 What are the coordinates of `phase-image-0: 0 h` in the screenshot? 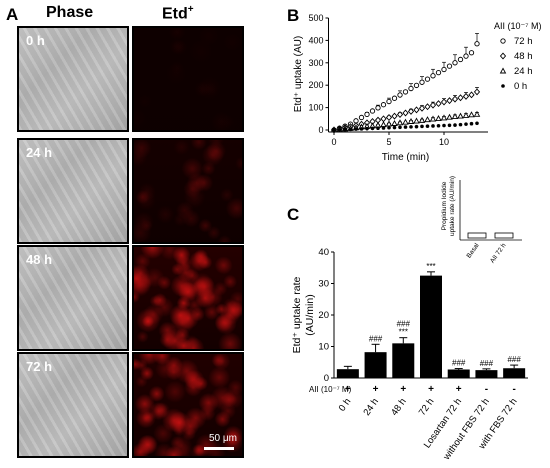 It's located at (73, 79).